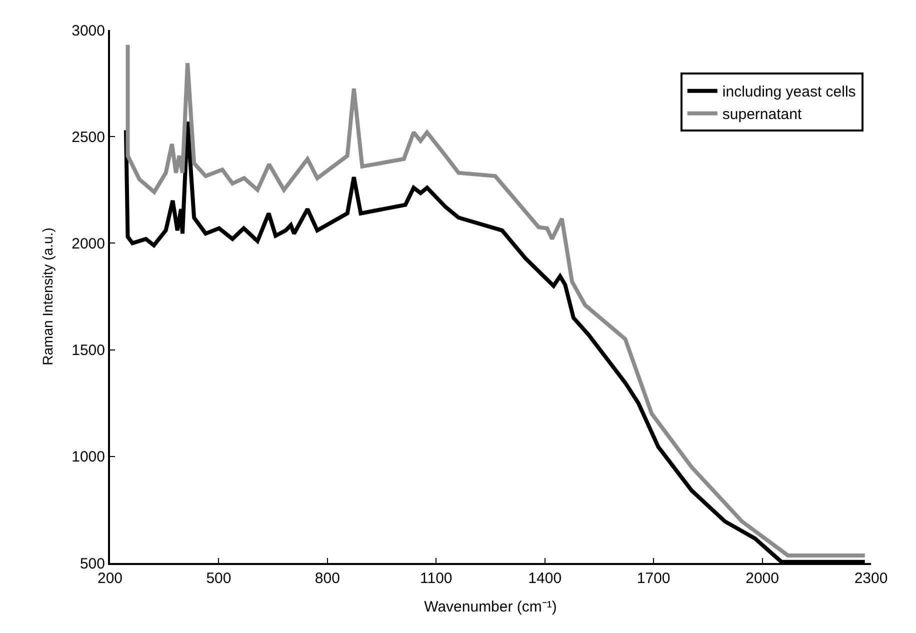  What do you see at coordinates (789, 92) in the screenshot?
I see `legend-label: including yeast cells` at bounding box center [789, 92].